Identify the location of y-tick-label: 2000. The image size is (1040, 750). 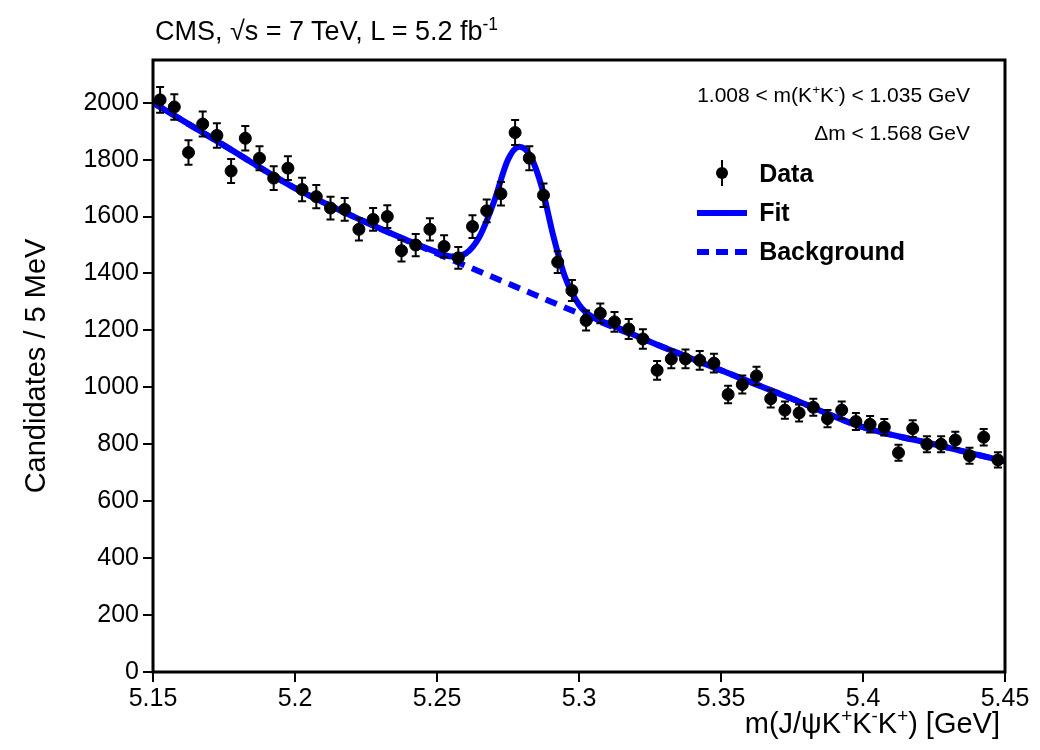
(111, 100).